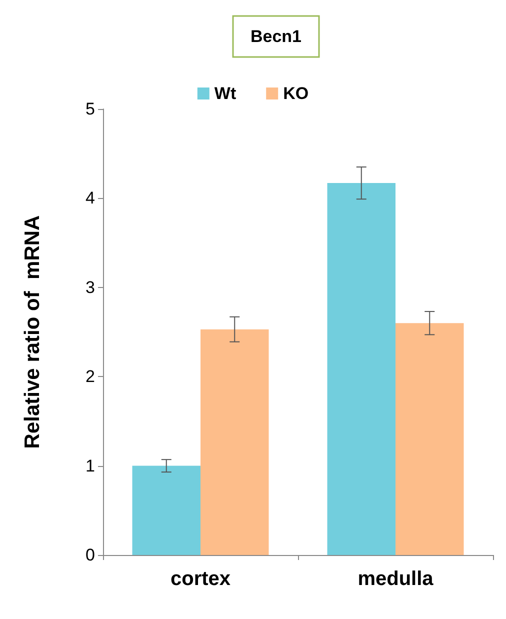 This screenshot has width=506, height=619. Describe the element at coordinates (225, 93) in the screenshot. I see `legend-label: Wt` at that location.